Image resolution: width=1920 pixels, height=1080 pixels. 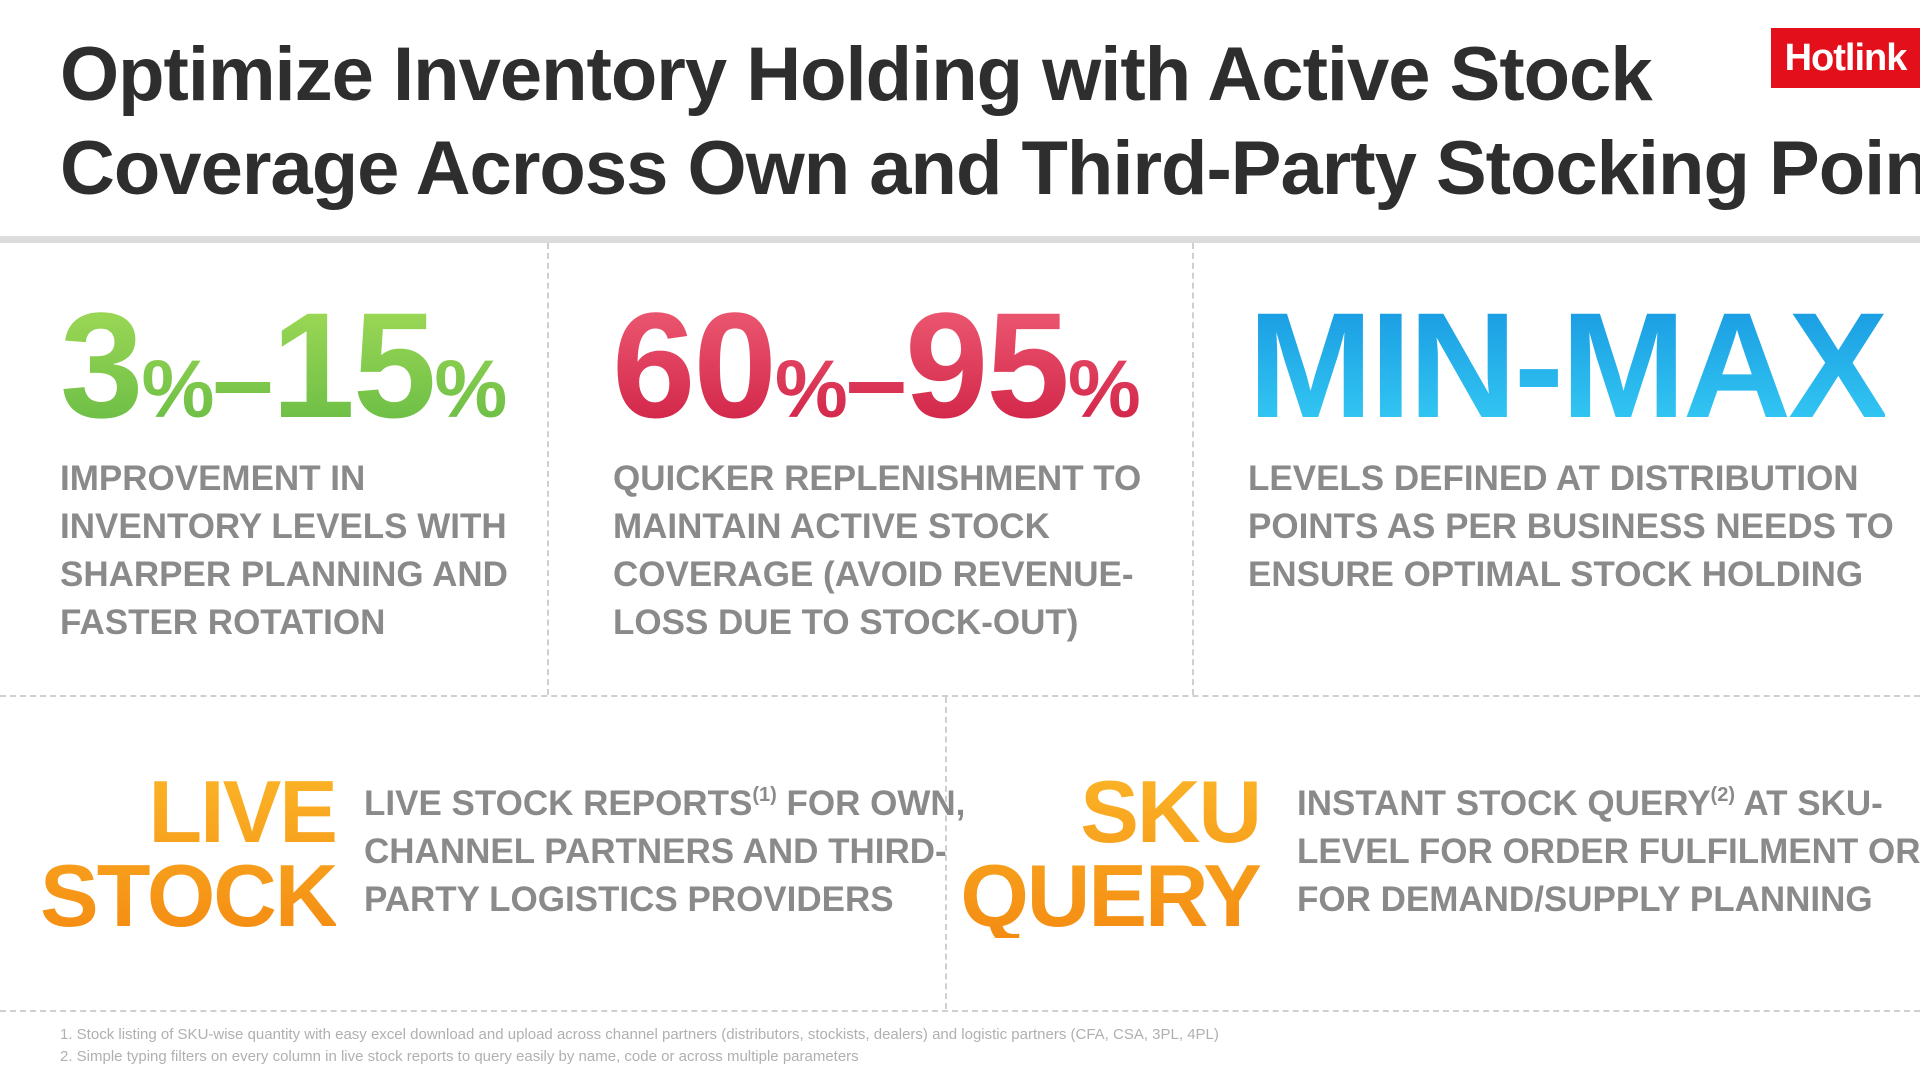 I want to click on footnote-ref: (1), so click(x=764, y=795).